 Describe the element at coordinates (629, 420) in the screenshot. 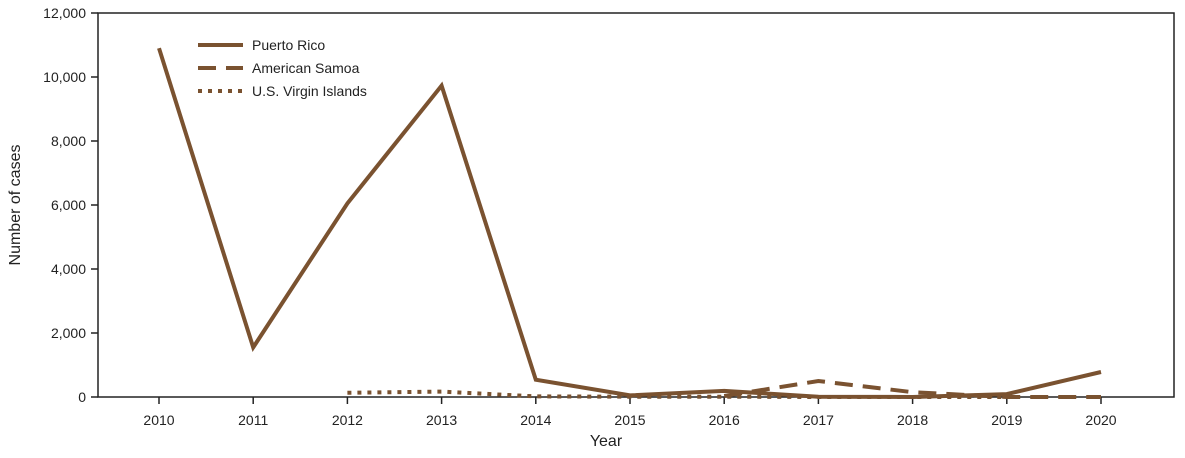

I see `x-tick-label: 2015` at that location.